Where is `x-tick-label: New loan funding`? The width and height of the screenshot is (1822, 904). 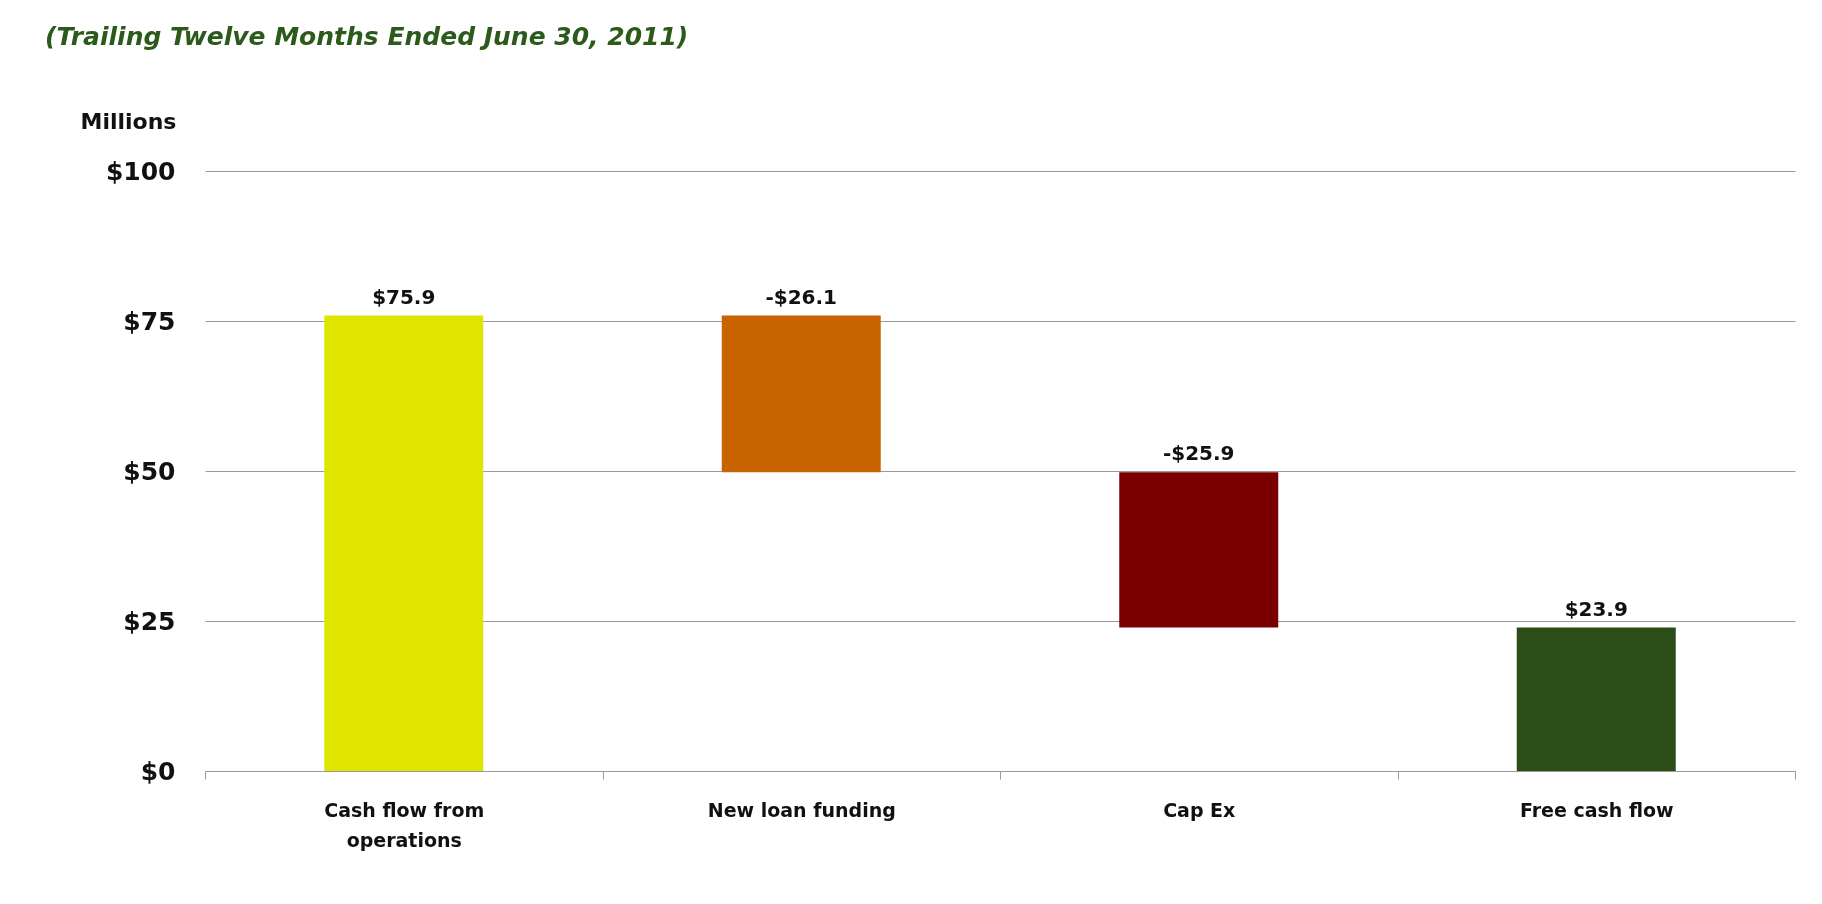 x-tick-label: New loan funding is located at coordinates (801, 809).